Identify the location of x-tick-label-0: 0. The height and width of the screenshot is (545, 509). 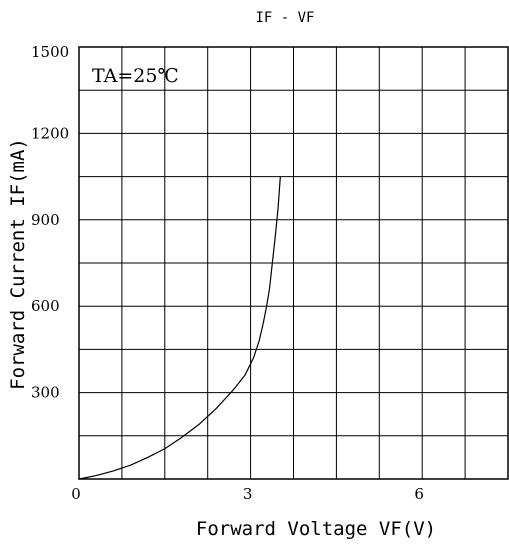
(76, 494).